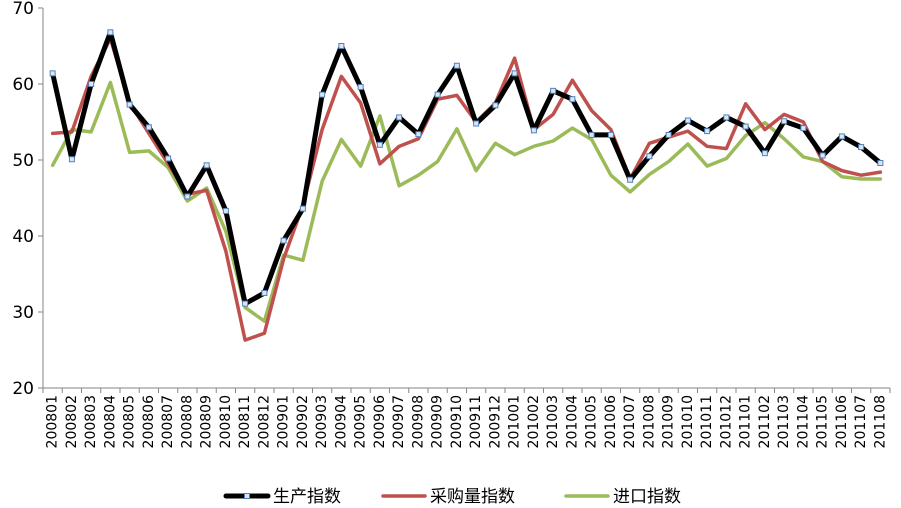 The width and height of the screenshot is (901, 508). Describe the element at coordinates (53, 421) in the screenshot. I see `x-tick-label: 200801` at that location.